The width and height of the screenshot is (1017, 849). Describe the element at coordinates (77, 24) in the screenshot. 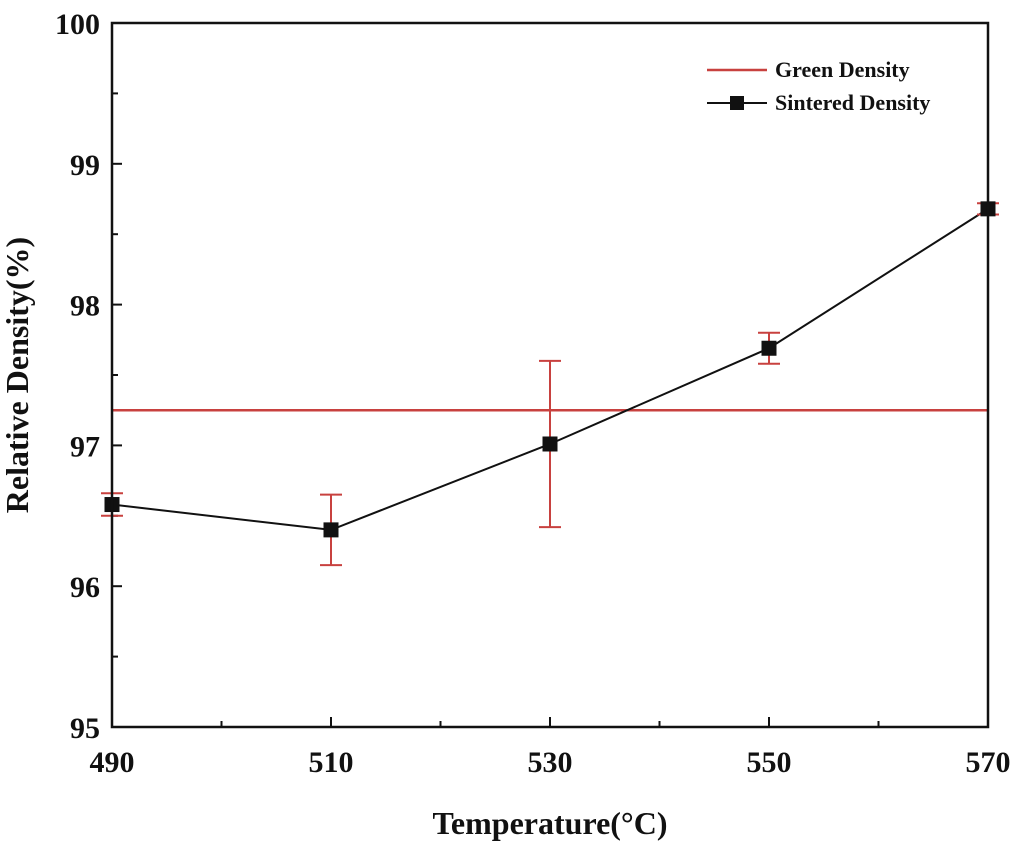

I see `y-tick-label: 100` at that location.